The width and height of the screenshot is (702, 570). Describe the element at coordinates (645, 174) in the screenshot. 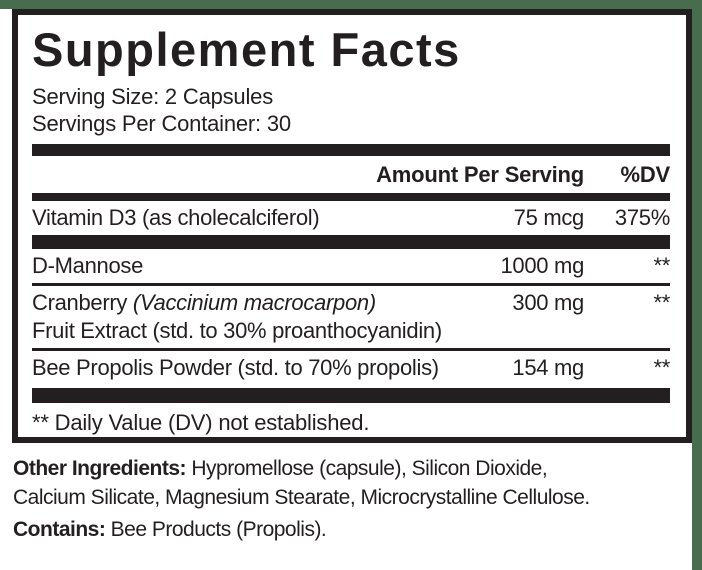

I see `column-header-dv: %DV` at that location.